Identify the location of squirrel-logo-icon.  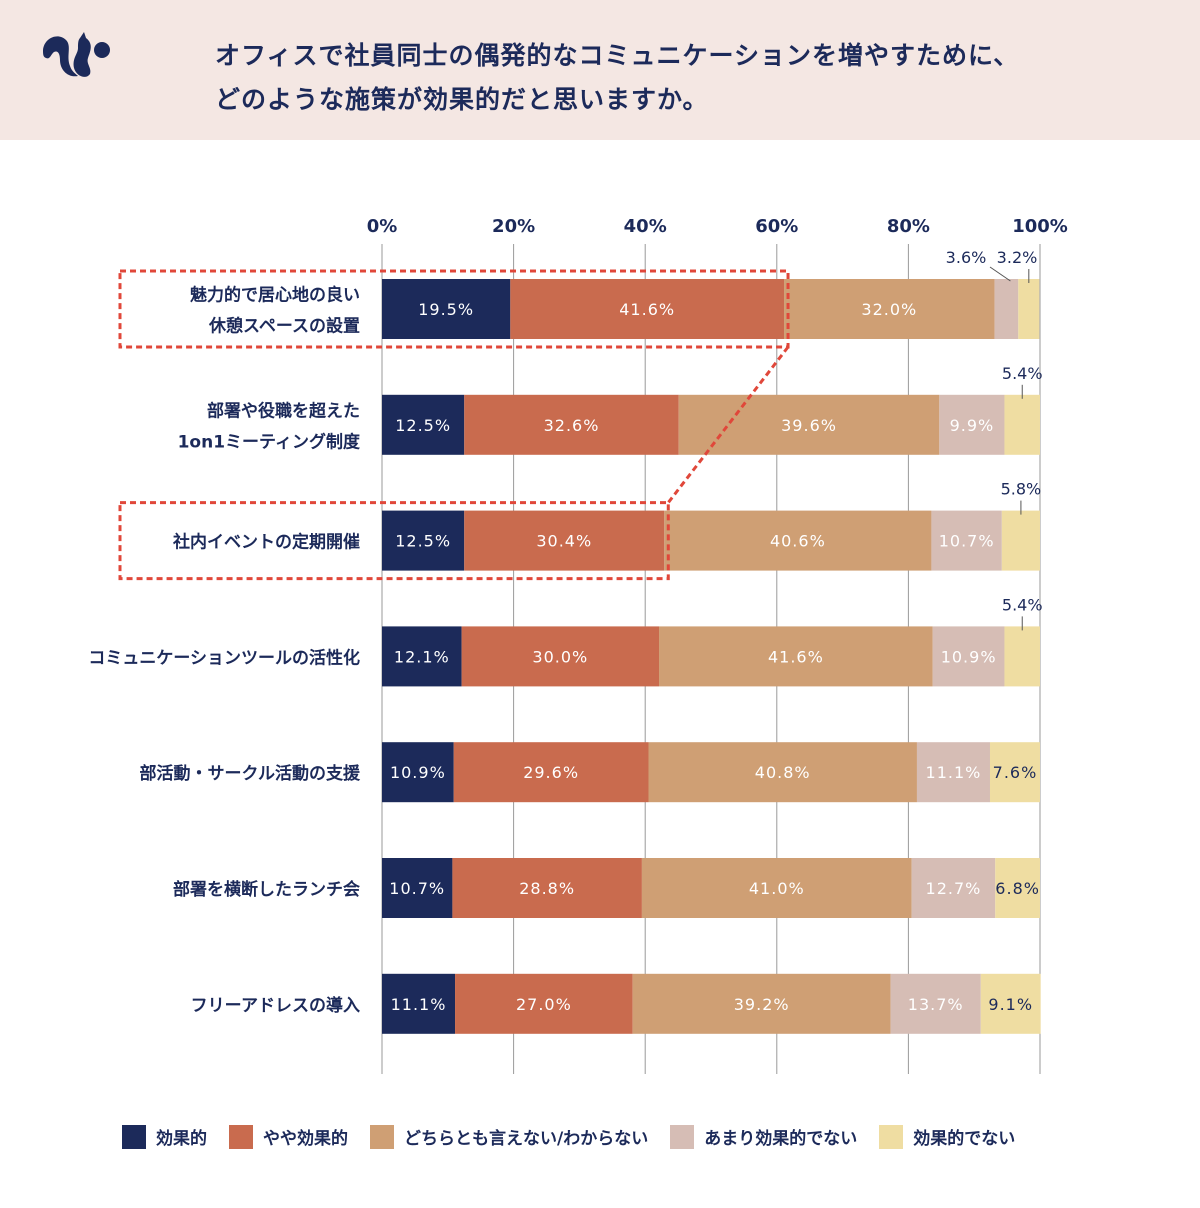
(76, 54).